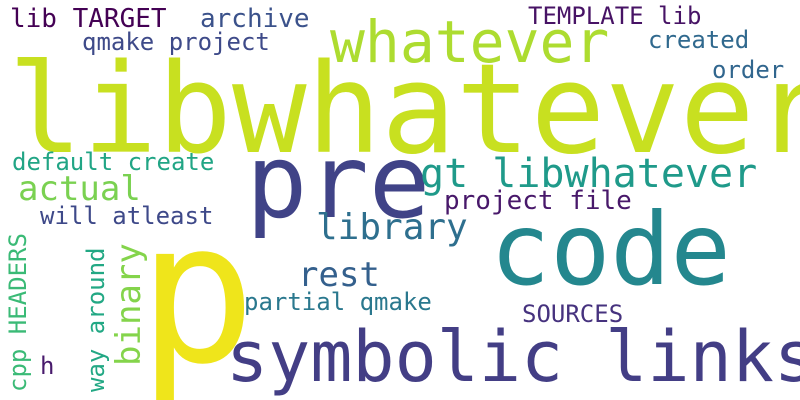 The image size is (800, 400). Describe the element at coordinates (538, 201) in the screenshot. I see `word: project file` at that location.